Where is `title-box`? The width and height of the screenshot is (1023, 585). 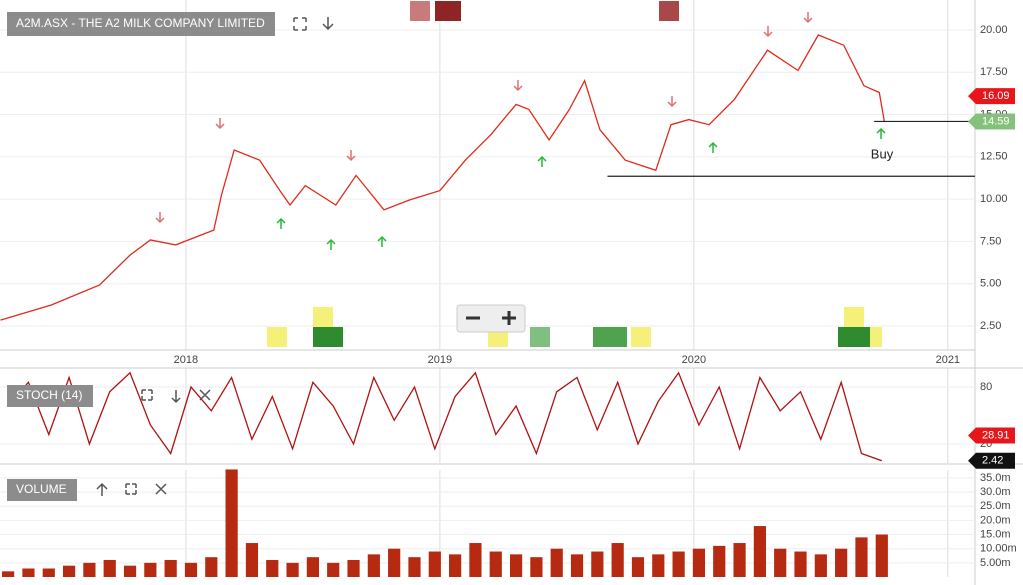
title-box is located at coordinates (141, 24).